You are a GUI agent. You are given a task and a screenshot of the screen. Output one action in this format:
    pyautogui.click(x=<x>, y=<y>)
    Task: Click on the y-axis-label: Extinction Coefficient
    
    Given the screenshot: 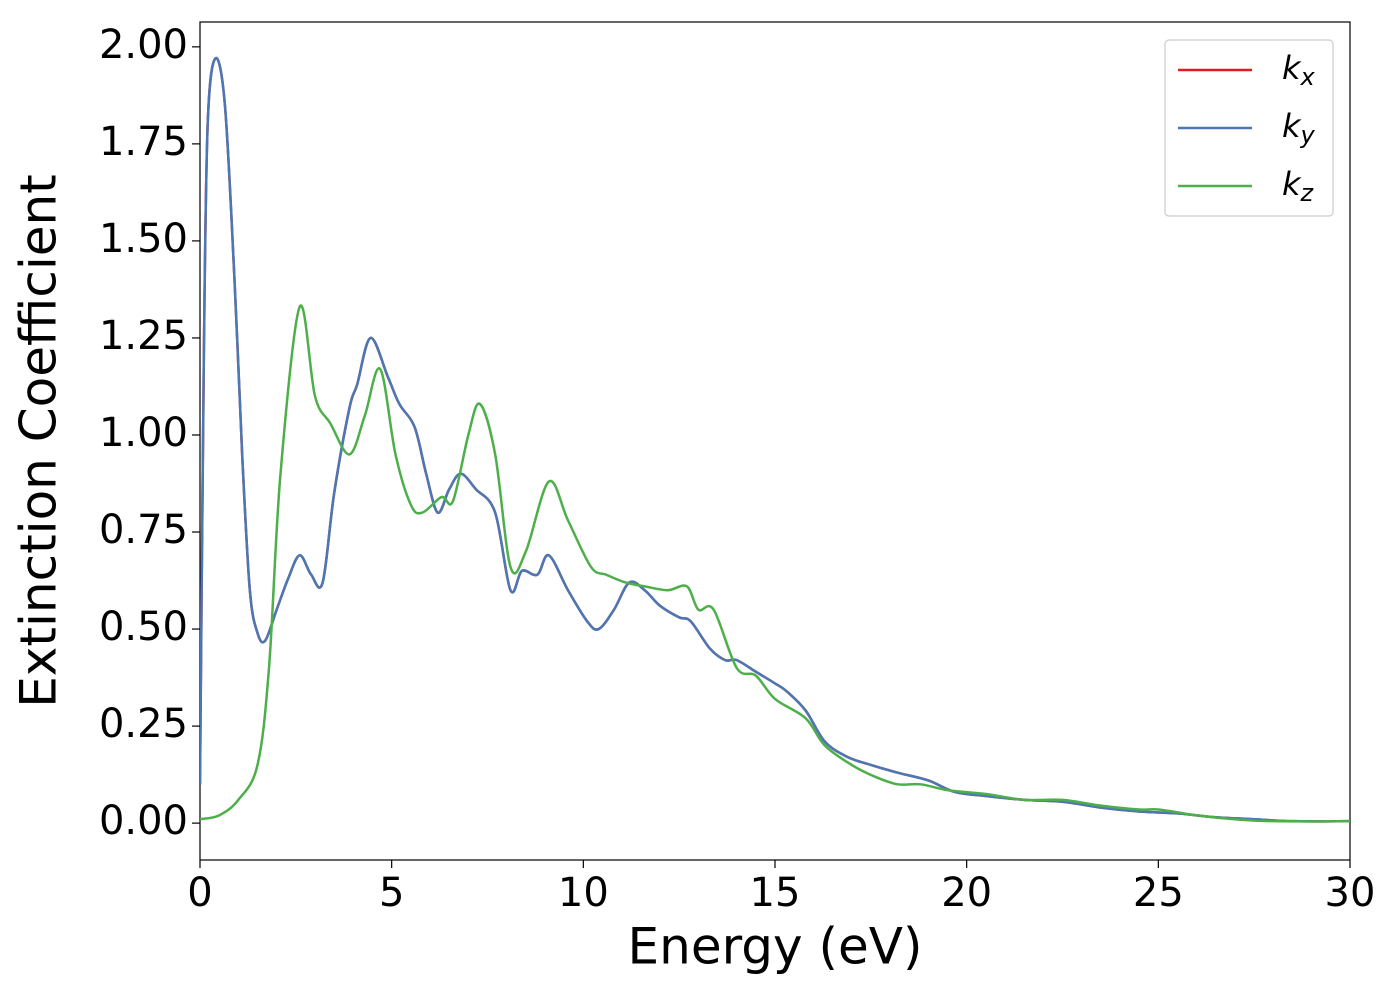 What is the action you would take?
    pyautogui.click(x=39, y=441)
    